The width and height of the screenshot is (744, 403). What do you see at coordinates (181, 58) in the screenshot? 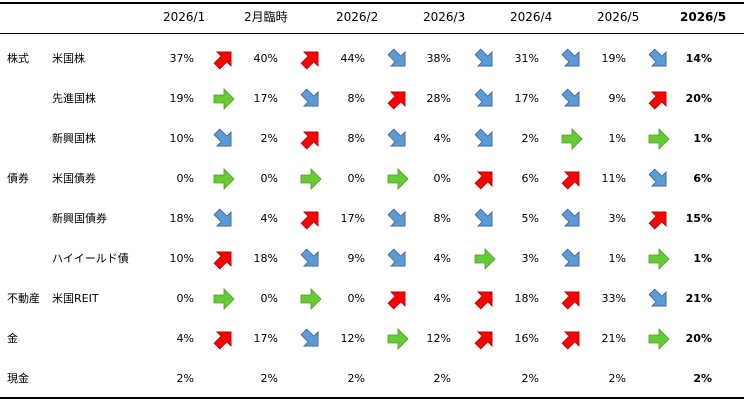
I see `value-cell: 37%` at bounding box center [181, 58].